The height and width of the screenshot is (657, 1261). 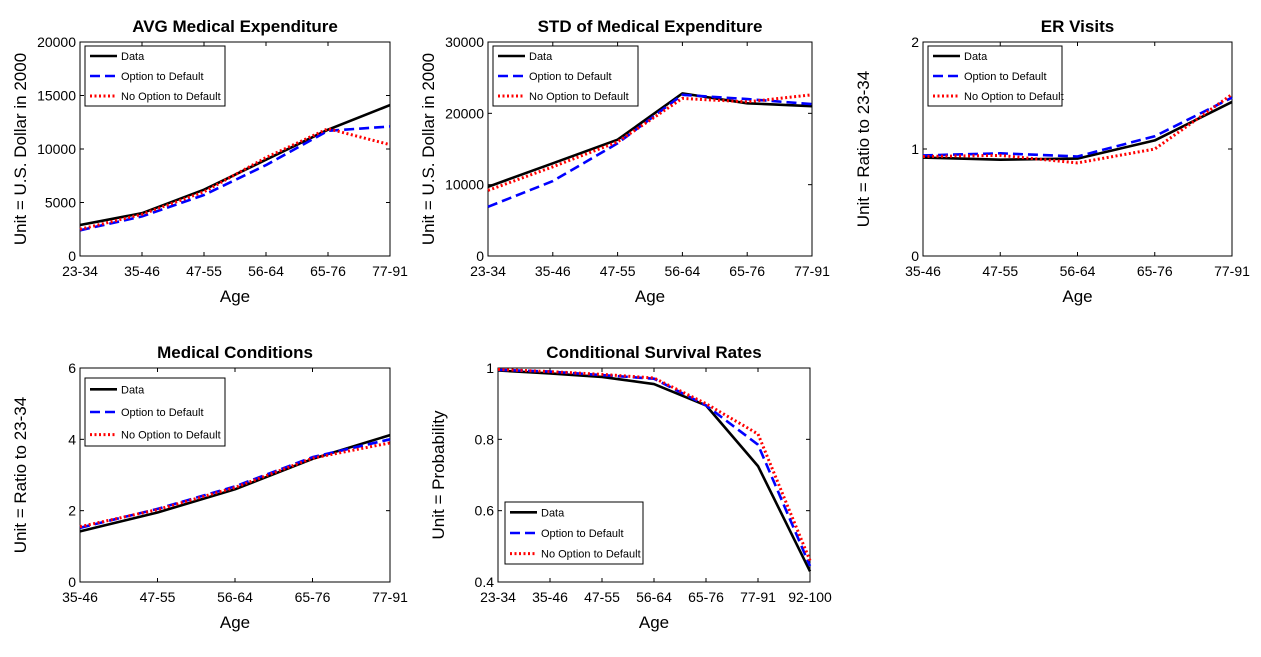 What do you see at coordinates (650, 26) in the screenshot?
I see `chart-title: STD of Medical Expenditure` at bounding box center [650, 26].